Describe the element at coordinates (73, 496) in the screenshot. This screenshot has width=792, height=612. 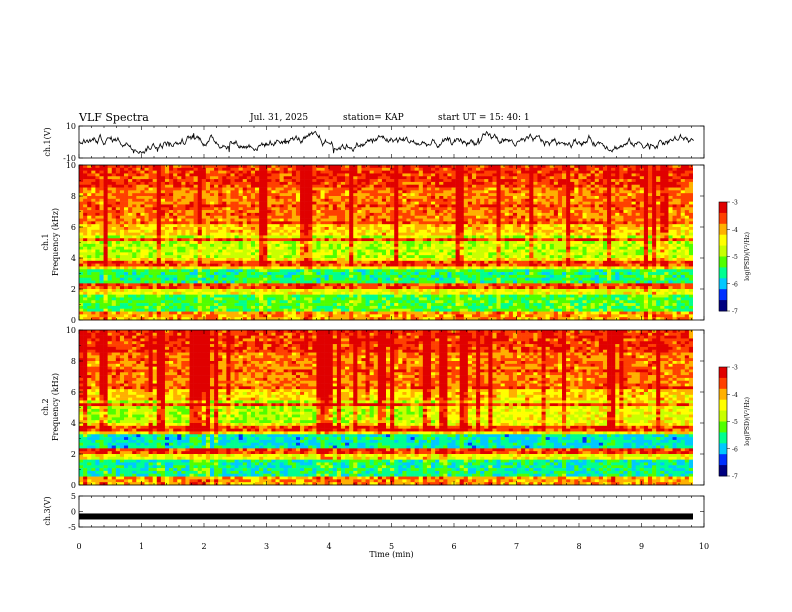
I see `y-tick-label: 5` at that location.